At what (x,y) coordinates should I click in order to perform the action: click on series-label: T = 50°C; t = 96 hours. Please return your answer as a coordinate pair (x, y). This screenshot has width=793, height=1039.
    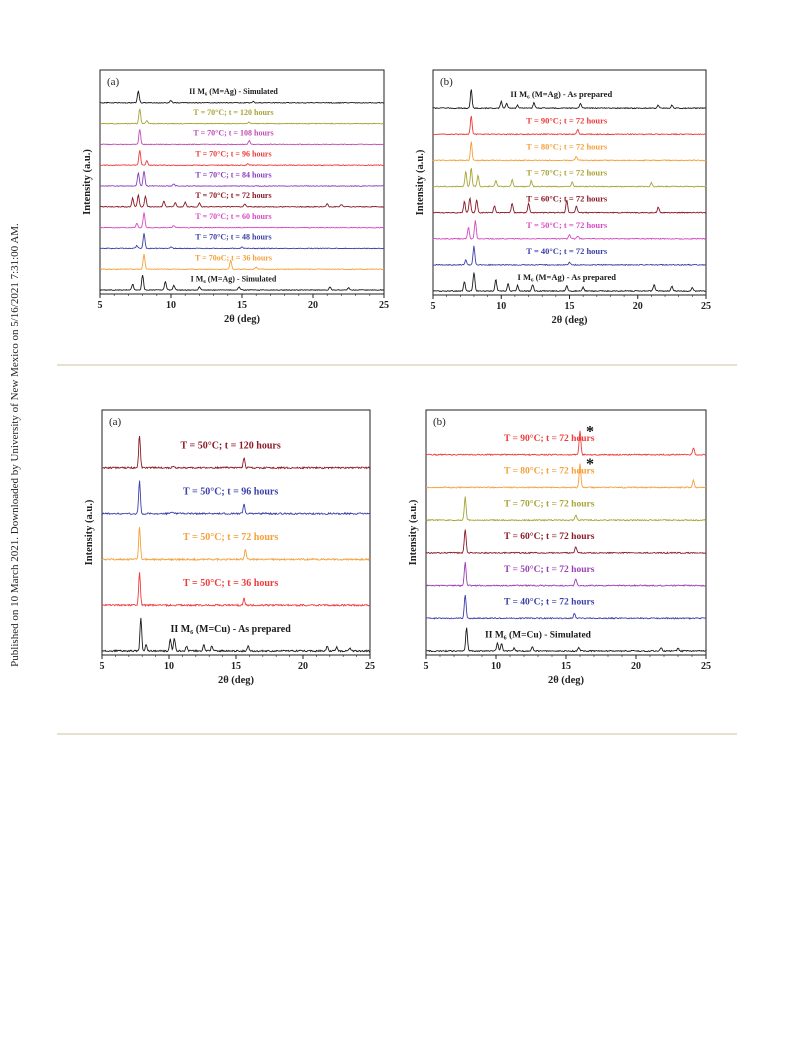
    Looking at the image, I should click on (230, 491).